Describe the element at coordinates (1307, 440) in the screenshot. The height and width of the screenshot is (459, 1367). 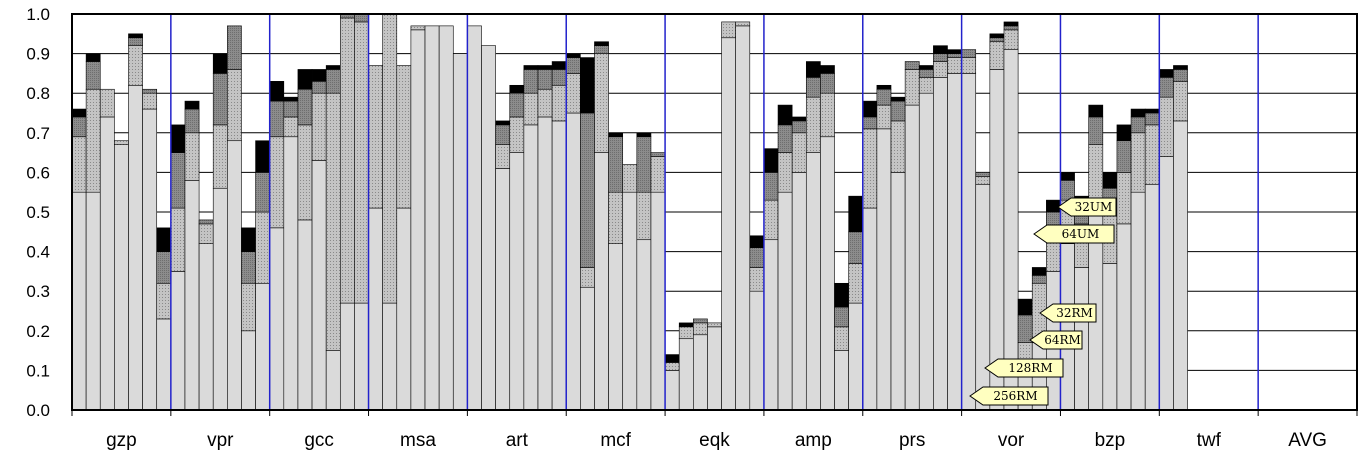
I see `x-category-label: AVG` at that location.